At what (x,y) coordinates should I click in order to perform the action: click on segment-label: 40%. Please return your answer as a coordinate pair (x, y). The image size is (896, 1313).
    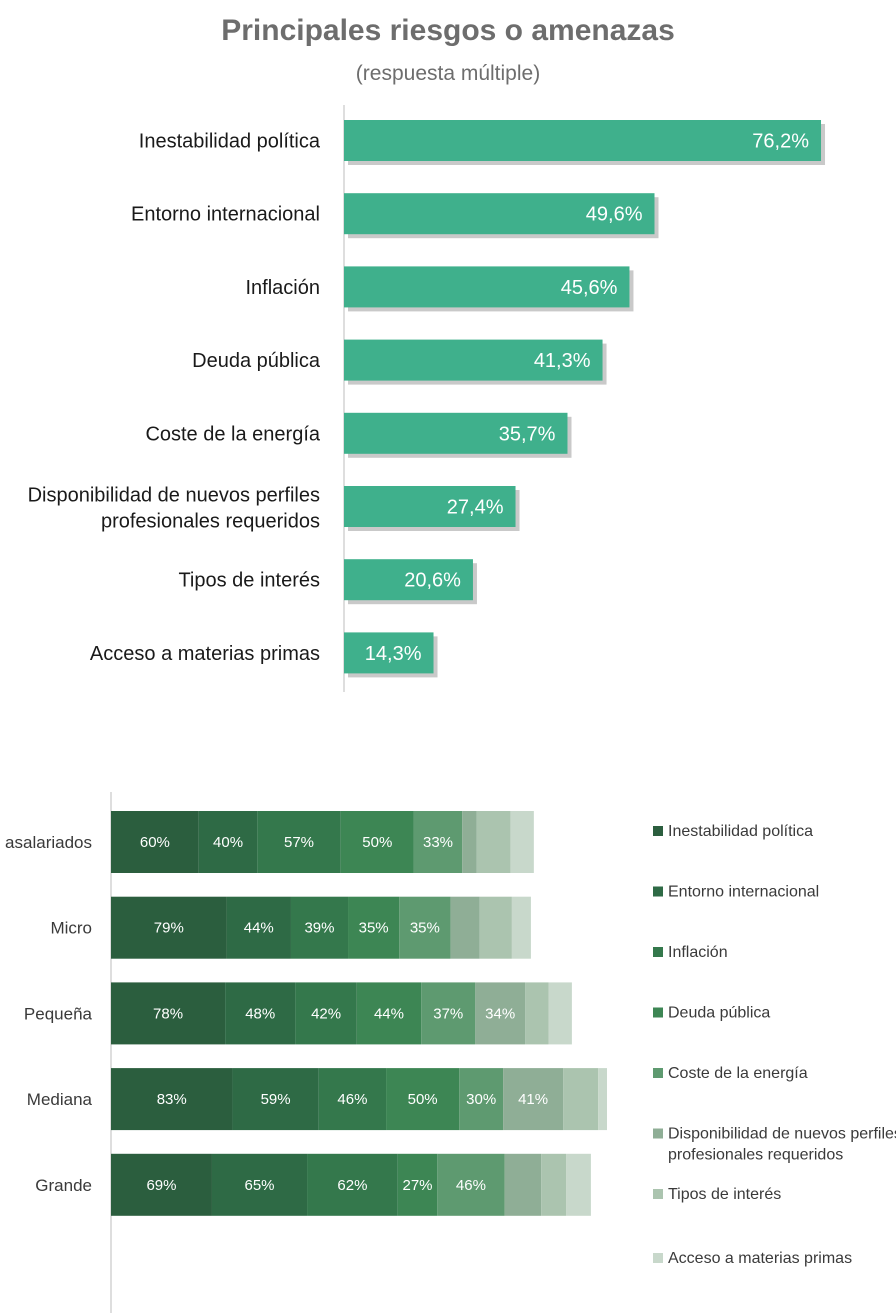
    Looking at the image, I should click on (228, 842).